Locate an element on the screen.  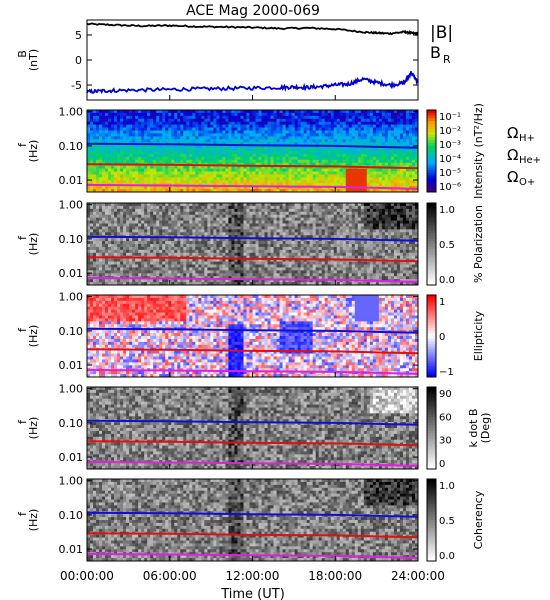
y-axis-label: f is located at coordinates (22, 237).